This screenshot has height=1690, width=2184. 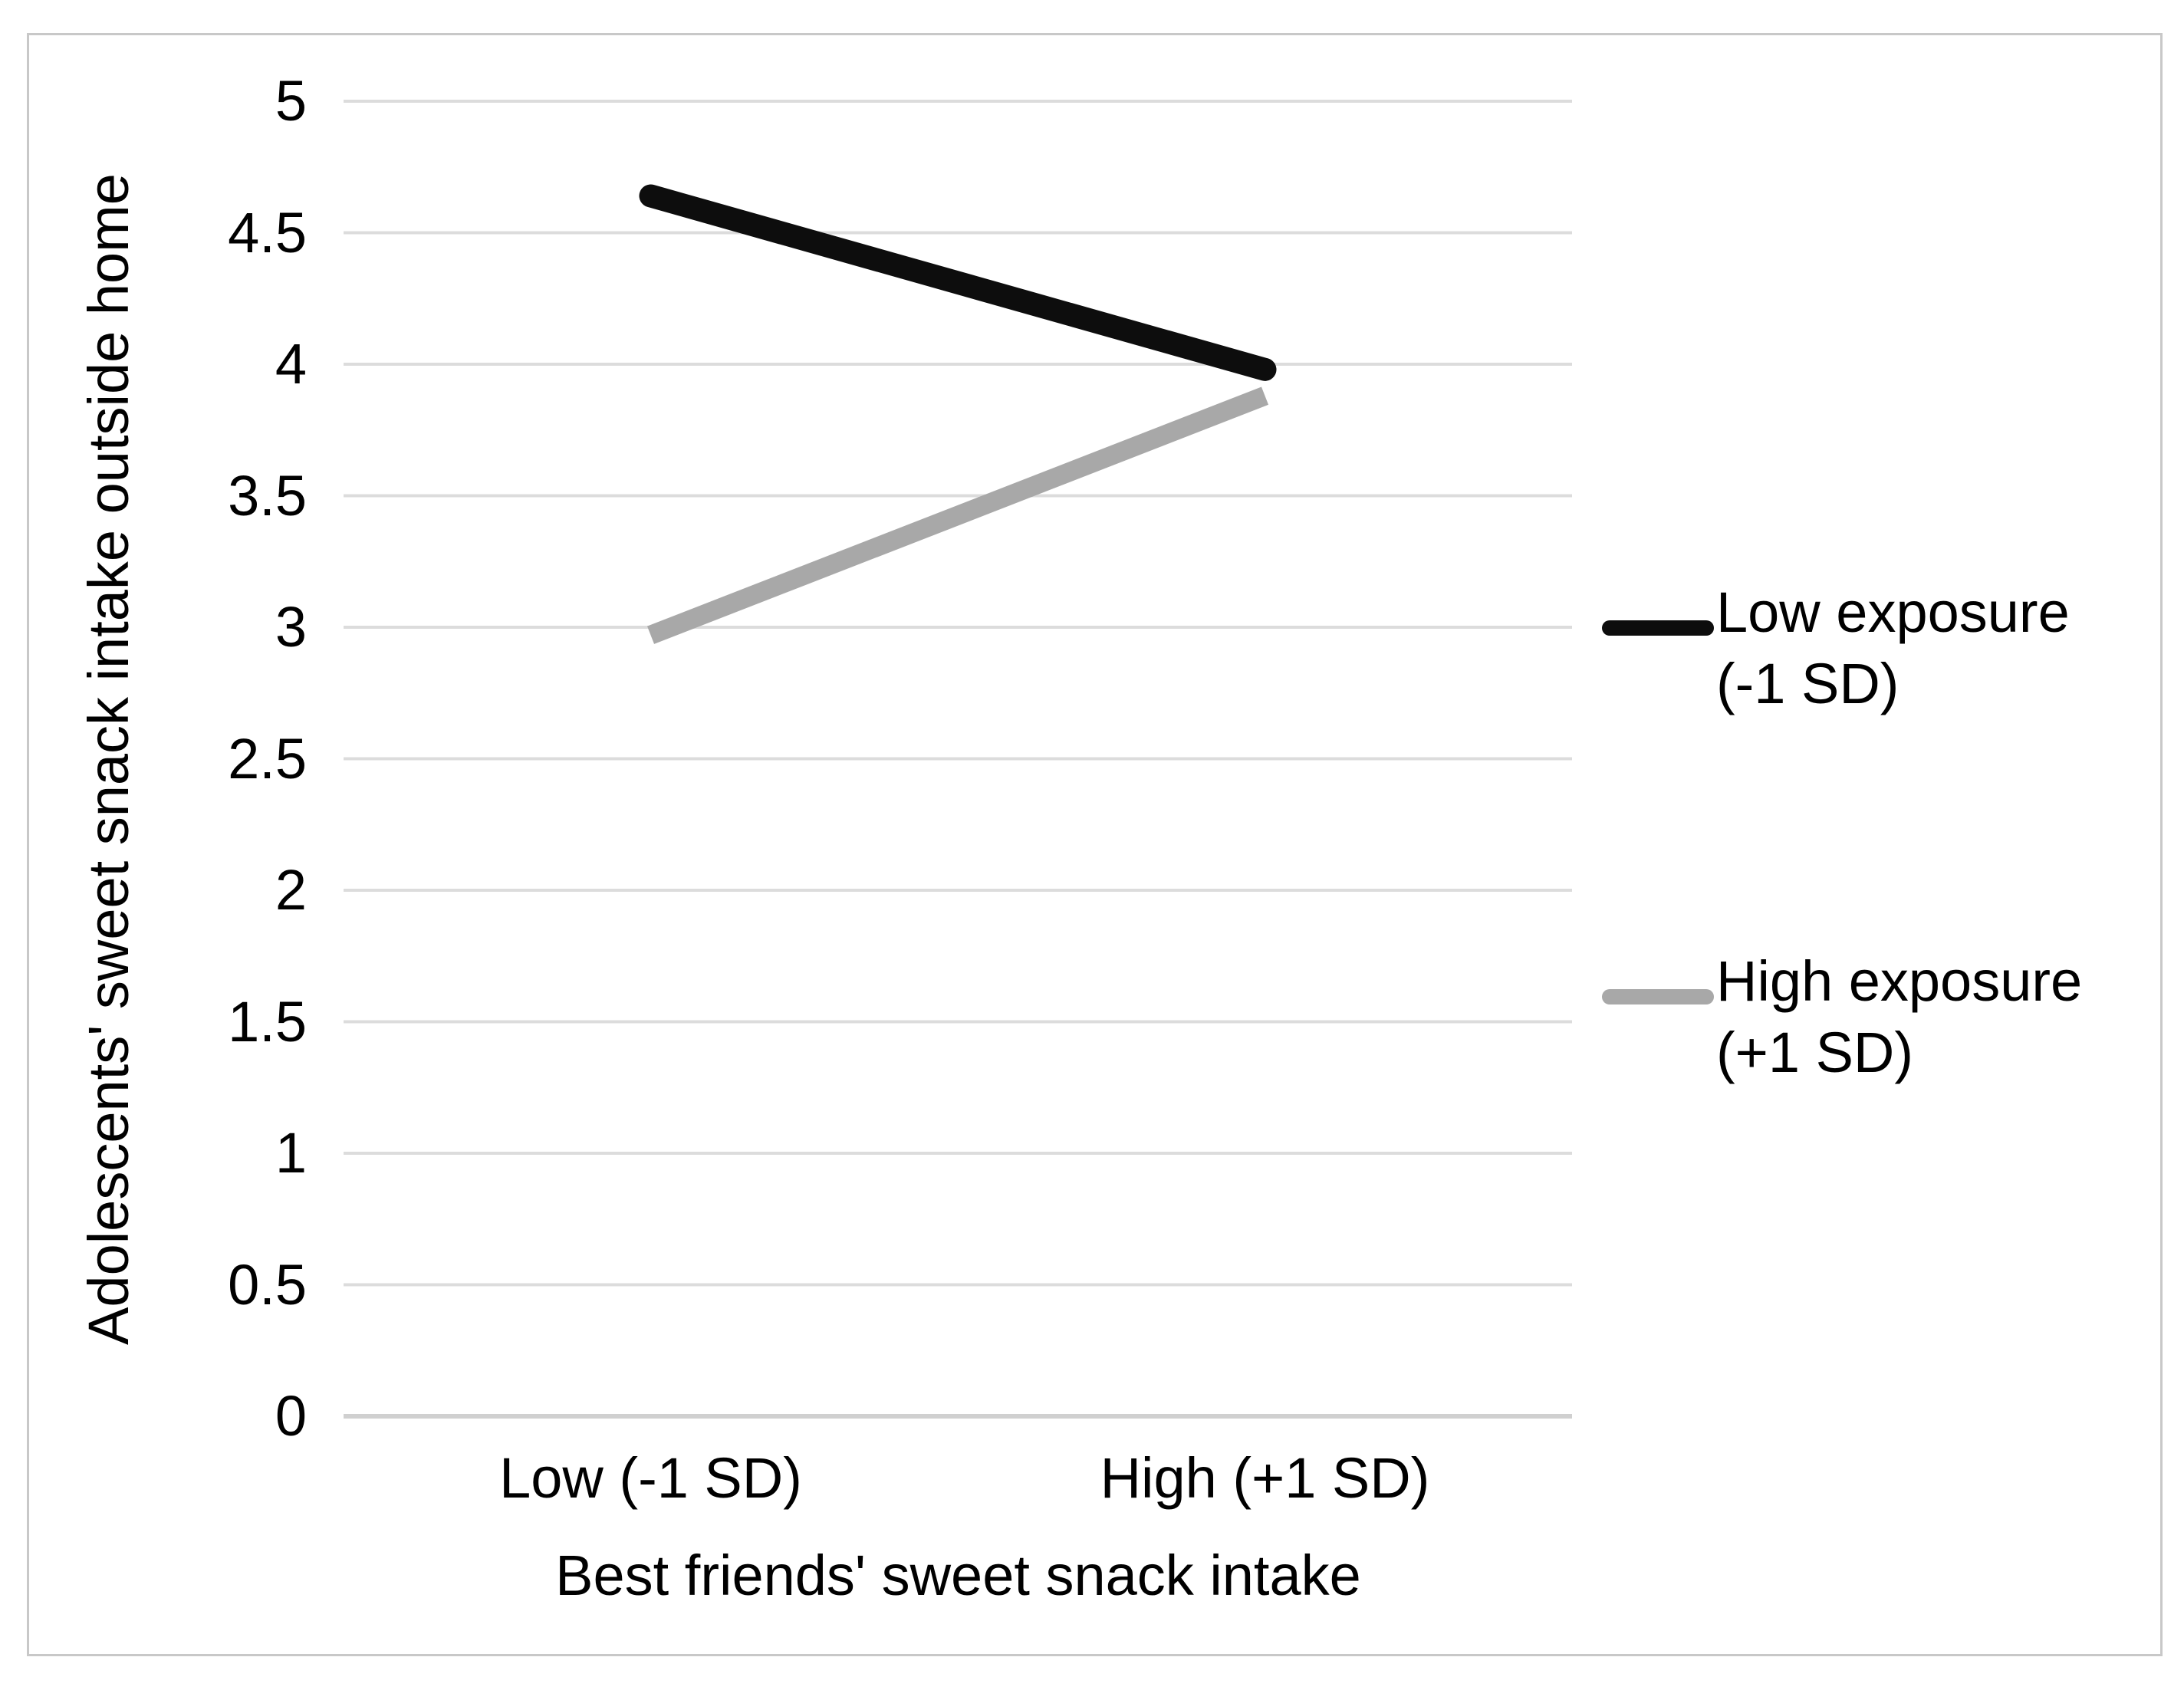 I want to click on legend-swatch-low-exposure-1-sd, so click(x=1658, y=628).